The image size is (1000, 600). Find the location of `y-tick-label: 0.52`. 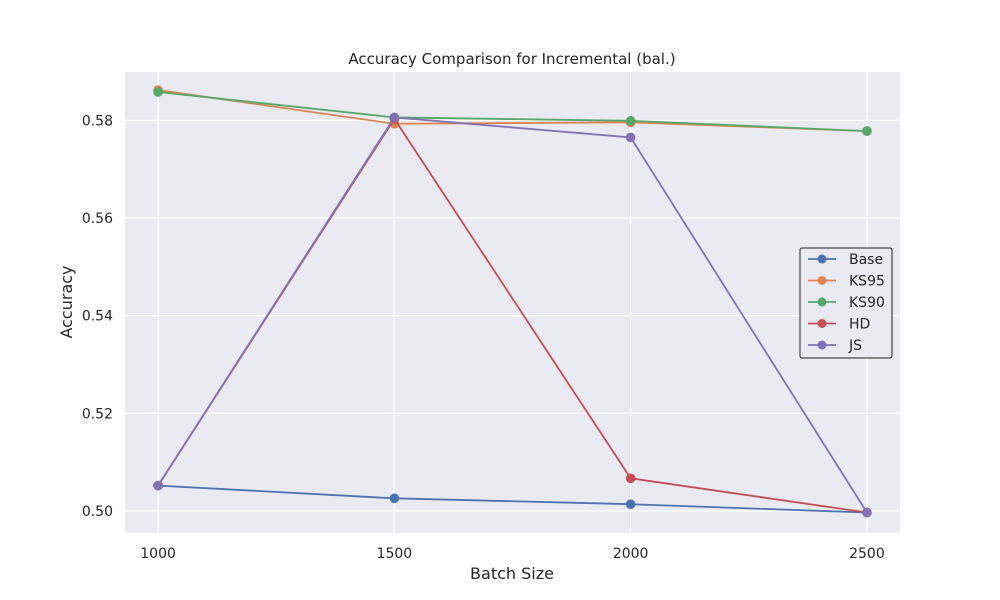

y-tick-label: 0.52 is located at coordinates (97, 414).